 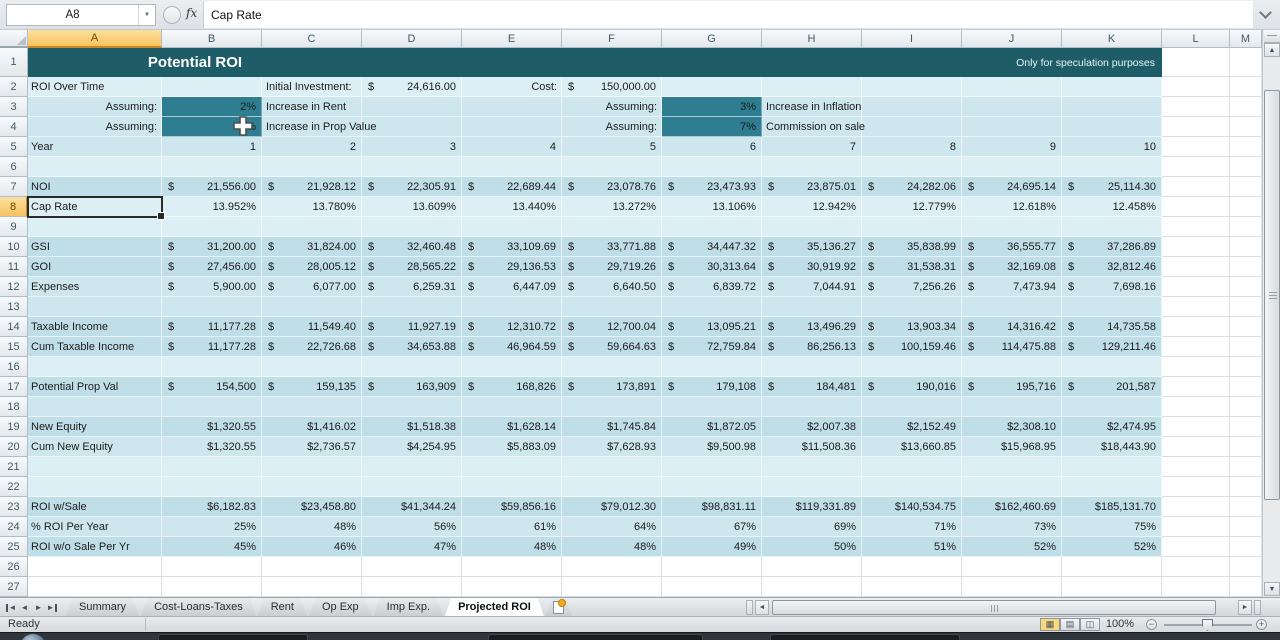 What do you see at coordinates (412, 467) in the screenshot?
I see `cell-D21` at bounding box center [412, 467].